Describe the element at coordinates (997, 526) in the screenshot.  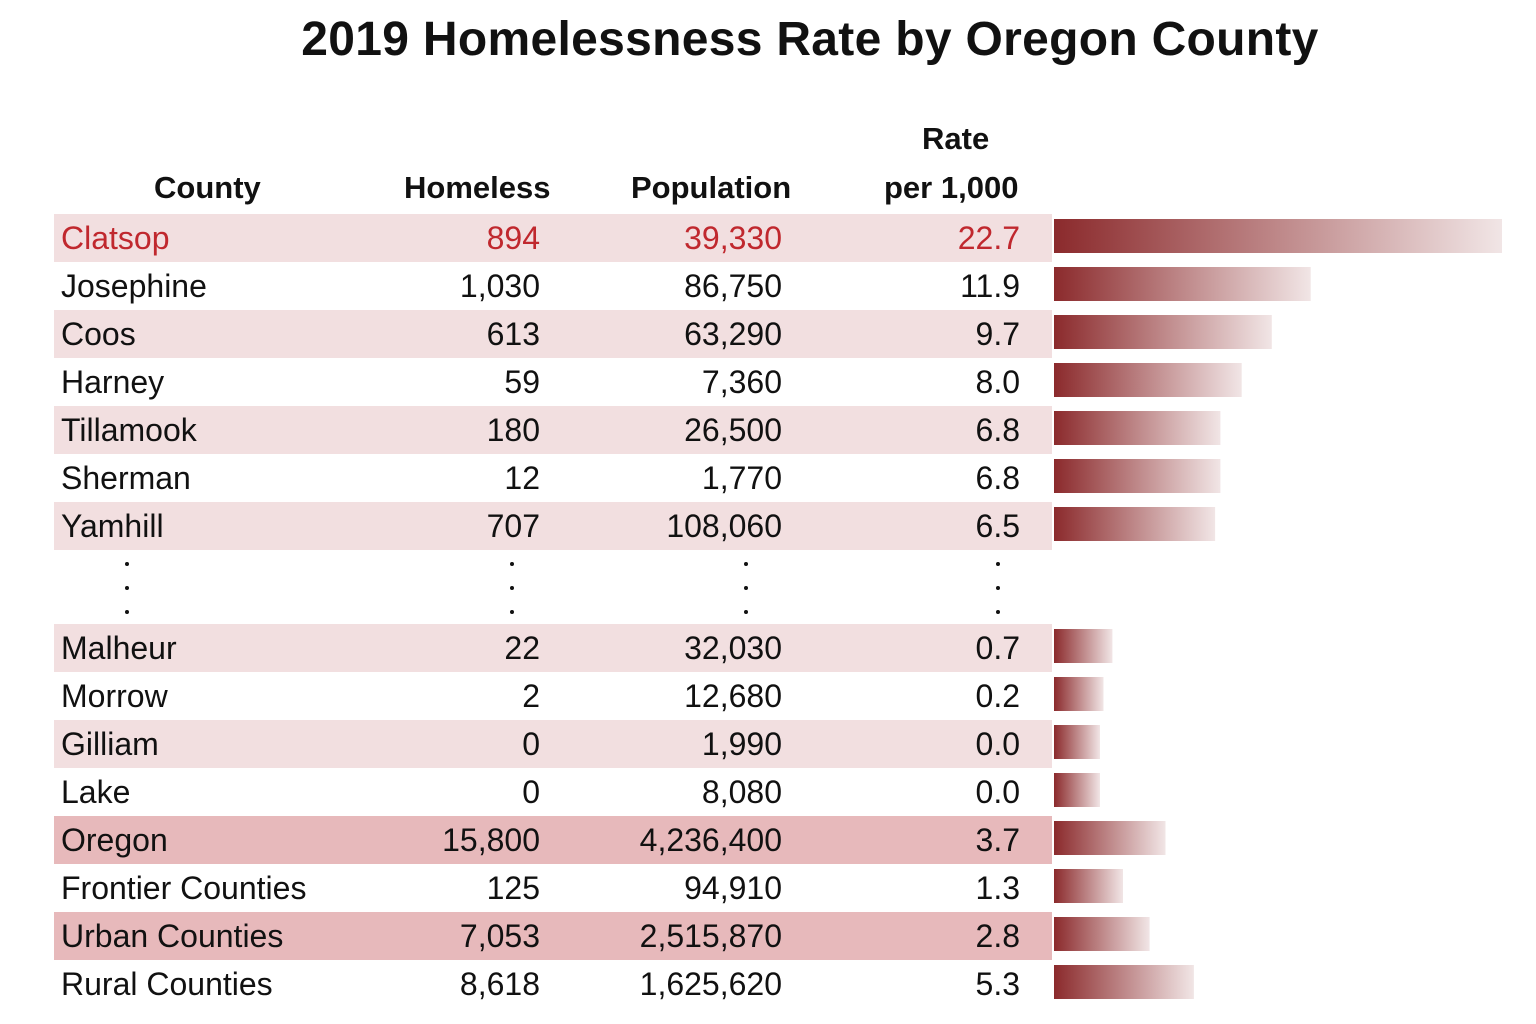
I see `rate-cell: 6.5` at that location.